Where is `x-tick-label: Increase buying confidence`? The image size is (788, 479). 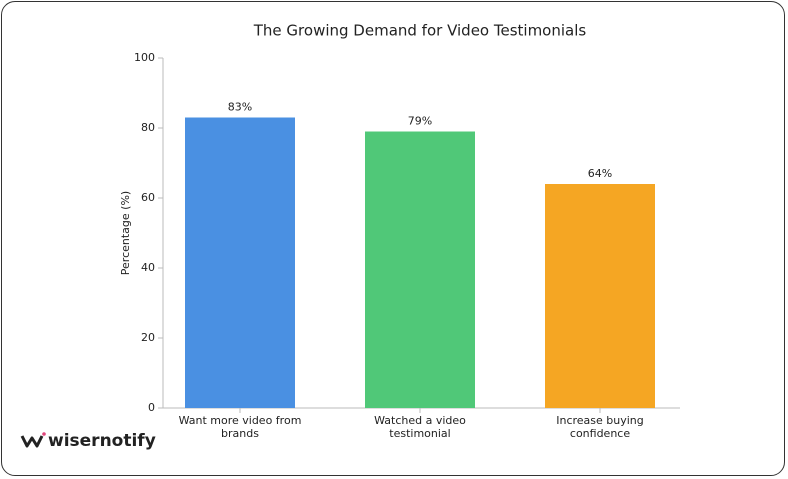
x-tick-label: Increase buying confidence is located at coordinates (600, 427).